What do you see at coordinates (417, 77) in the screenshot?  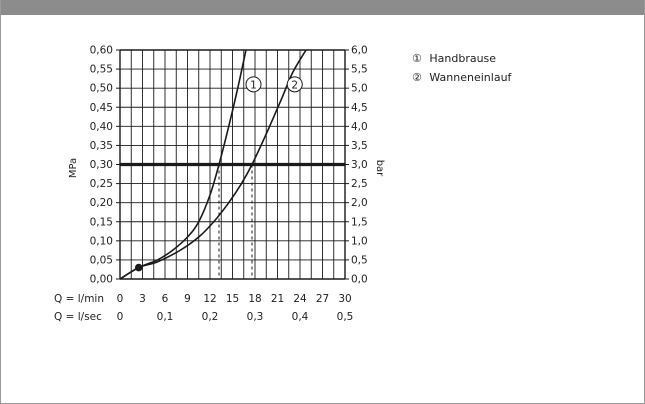 I see `legend-marker-2: ②` at bounding box center [417, 77].